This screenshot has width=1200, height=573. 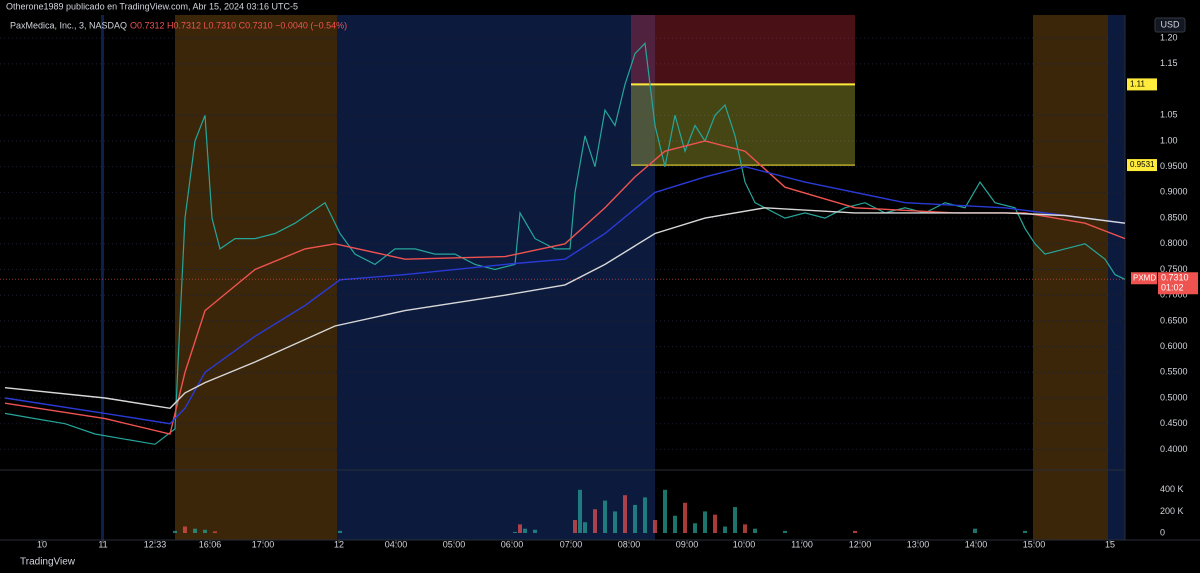 I want to click on x-tick-label: 06:00, so click(x=512, y=544).